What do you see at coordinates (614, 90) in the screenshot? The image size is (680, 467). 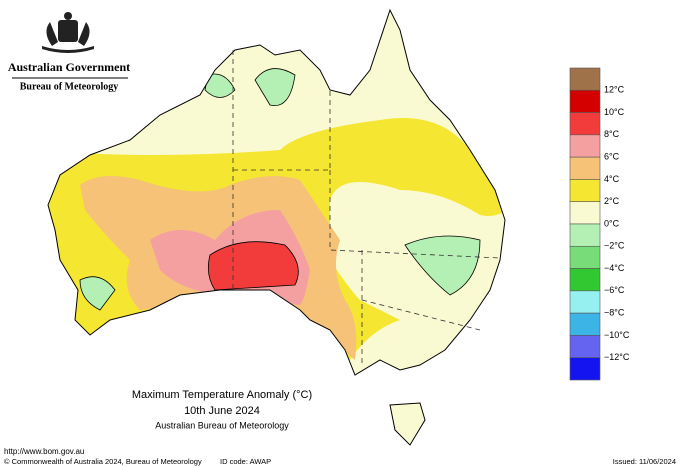 I see `legend-label: 12°C` at bounding box center [614, 90].